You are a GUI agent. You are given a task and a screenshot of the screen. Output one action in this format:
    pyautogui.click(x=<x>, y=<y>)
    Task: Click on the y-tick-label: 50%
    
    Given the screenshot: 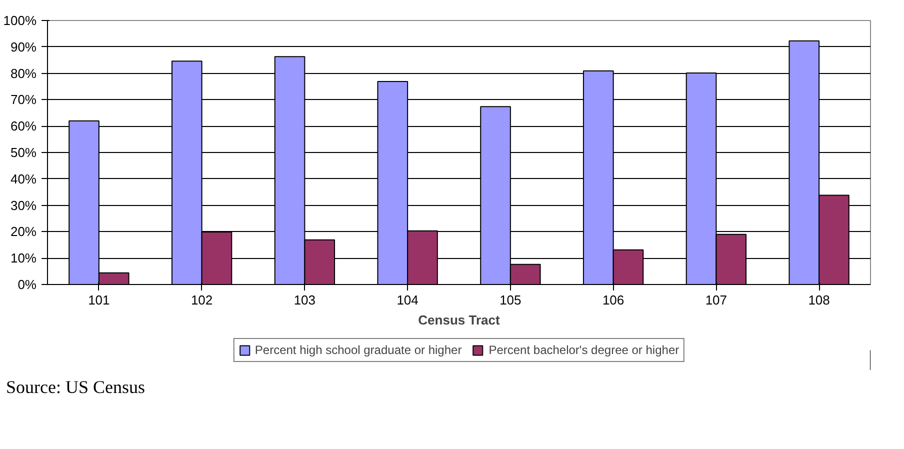 What is the action you would take?
    pyautogui.click(x=23, y=152)
    